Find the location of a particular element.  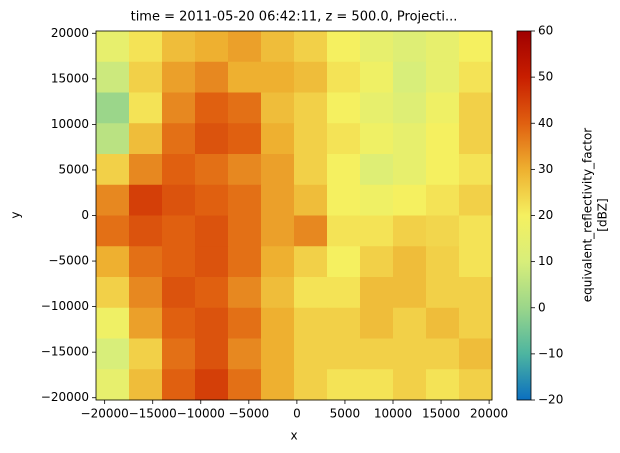

x-tick-label: 20000 is located at coordinates (489, 414).